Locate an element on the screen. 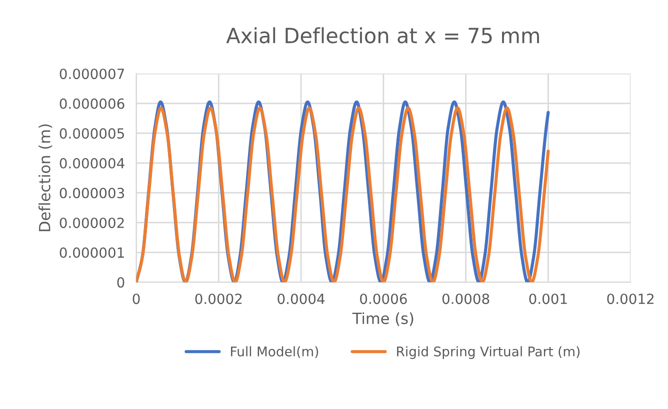 The height and width of the screenshot is (409, 668). chart-title: Axial Deflection at x = 75 mm is located at coordinates (382, 35).